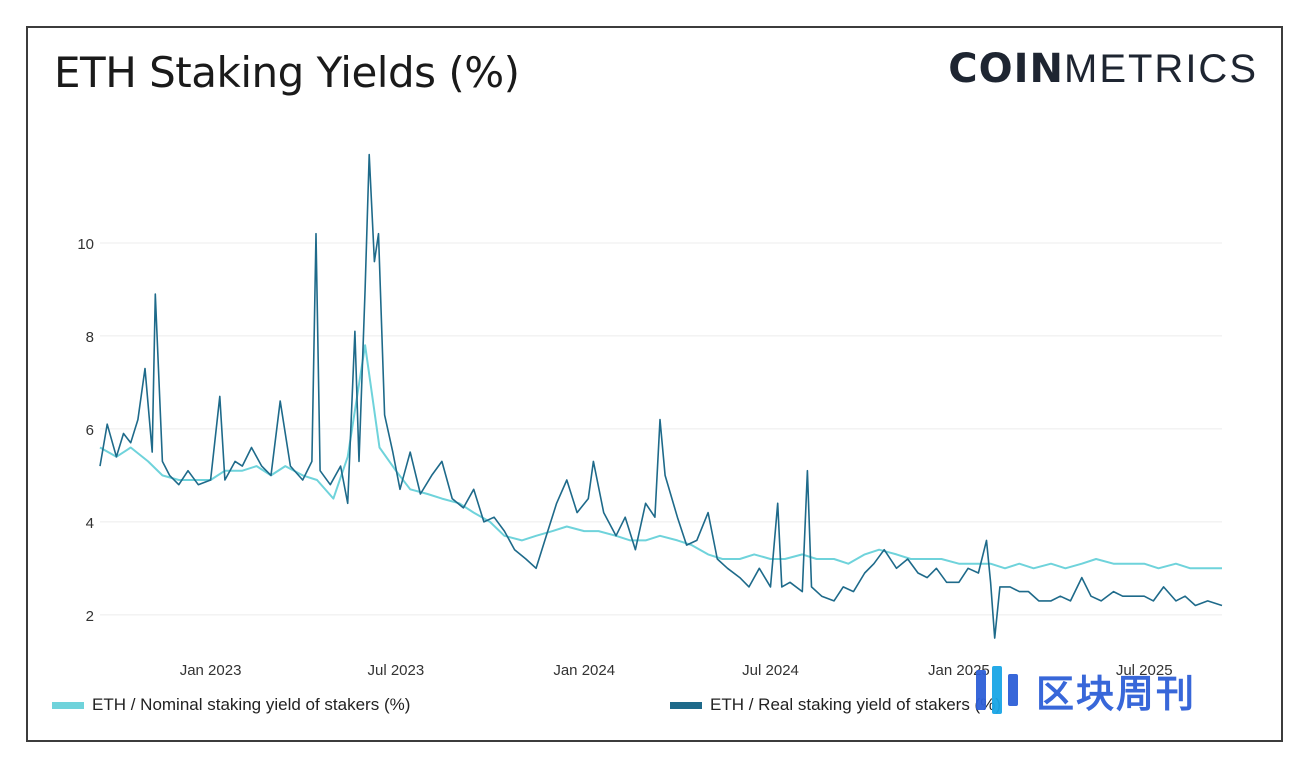 Image resolution: width=1310 pixels, height=769 pixels. I want to click on y-tick-label: 6, so click(90, 430).